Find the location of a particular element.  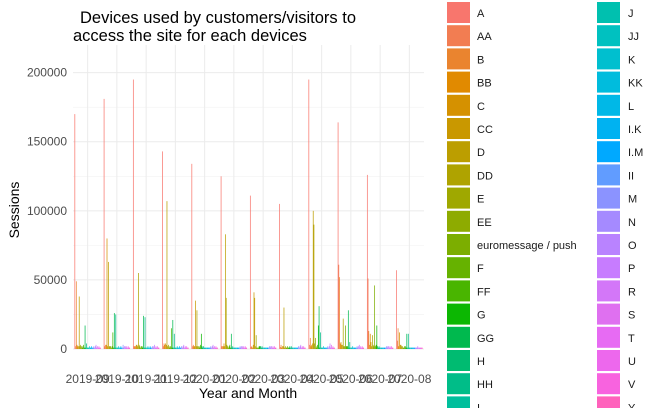

legend-label: I is located at coordinates (478, 405).